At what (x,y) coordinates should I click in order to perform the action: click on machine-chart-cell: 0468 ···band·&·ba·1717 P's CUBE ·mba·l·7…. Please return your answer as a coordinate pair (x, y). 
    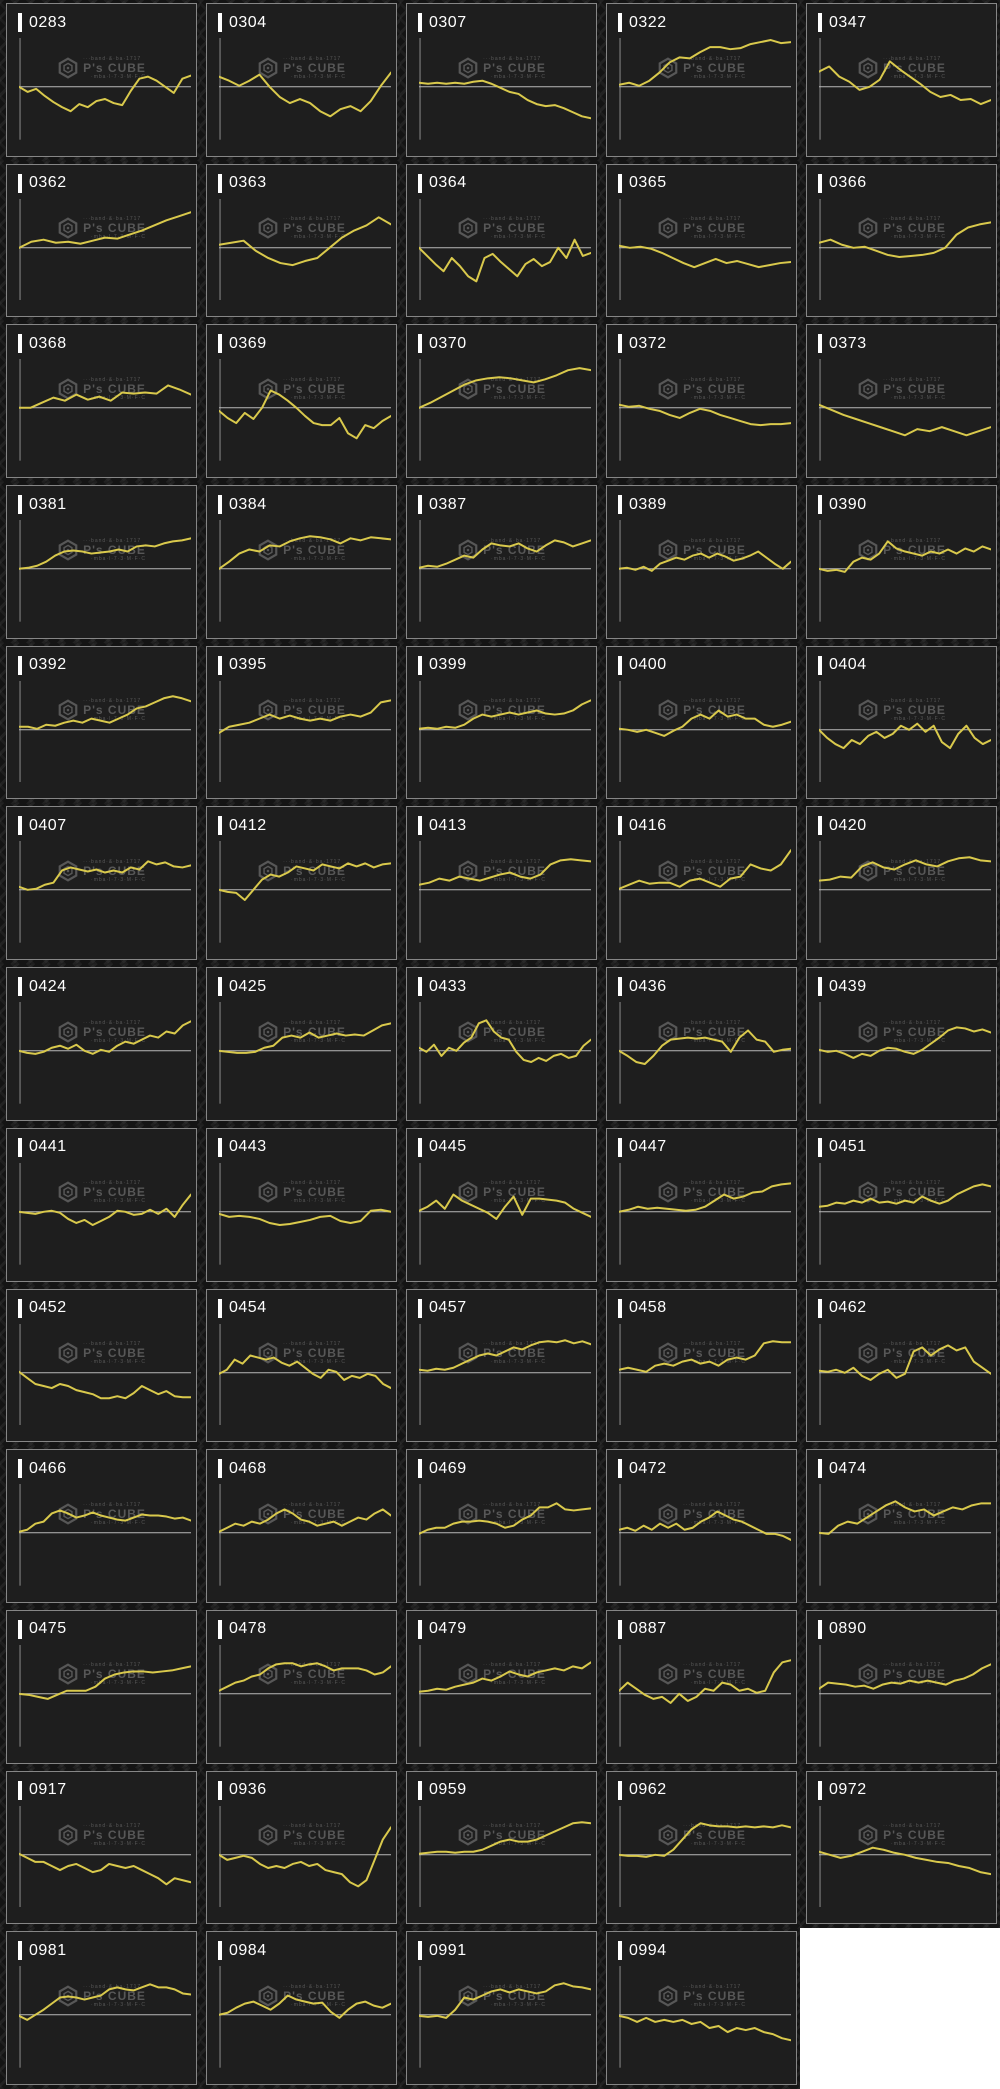
    Looking at the image, I should click on (301, 1526).